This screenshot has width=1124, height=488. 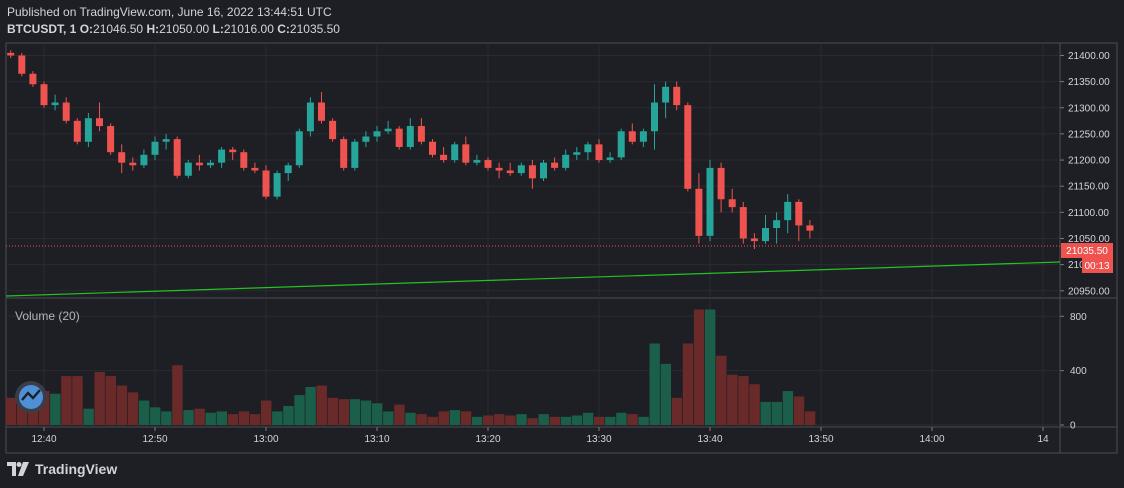 What do you see at coordinates (1089, 56) in the screenshot?
I see `price-tick-label: 21400.00` at bounding box center [1089, 56].